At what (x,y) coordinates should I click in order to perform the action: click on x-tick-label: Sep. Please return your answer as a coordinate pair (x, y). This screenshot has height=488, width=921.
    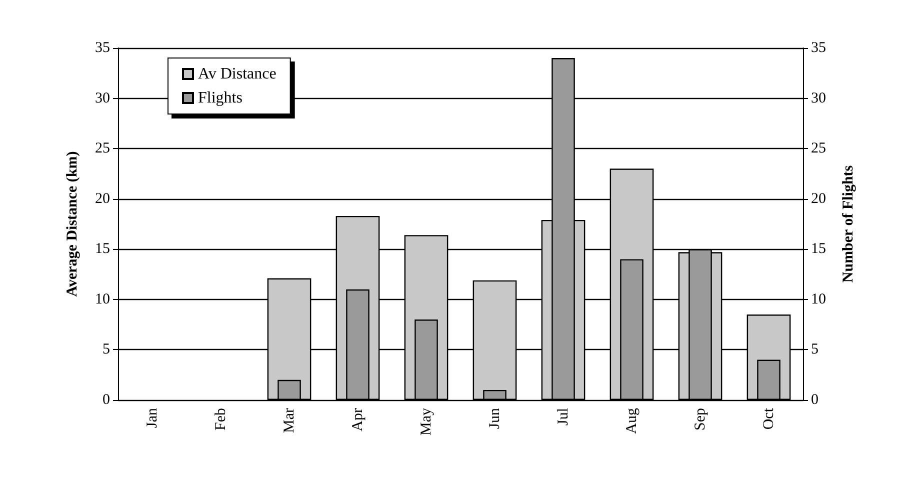
    Looking at the image, I should click on (700, 419).